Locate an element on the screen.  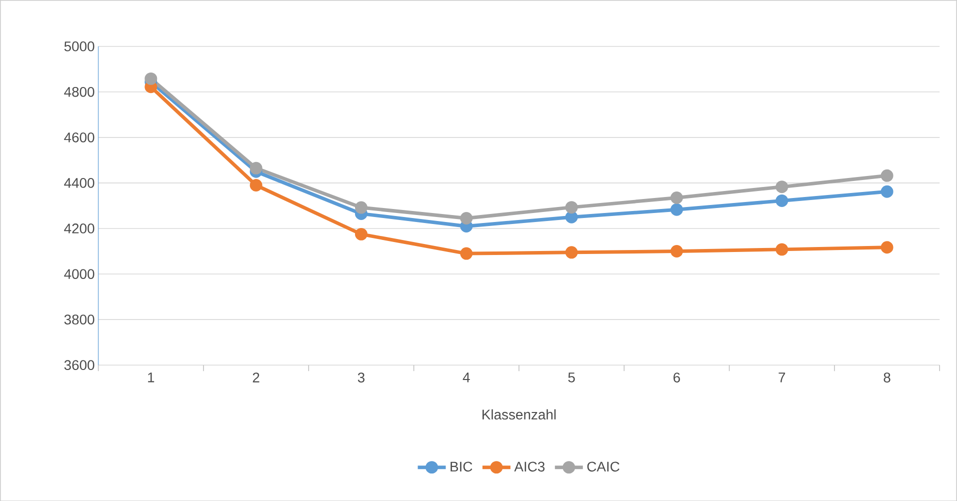
y-tick-label: 4800 is located at coordinates (79, 91).